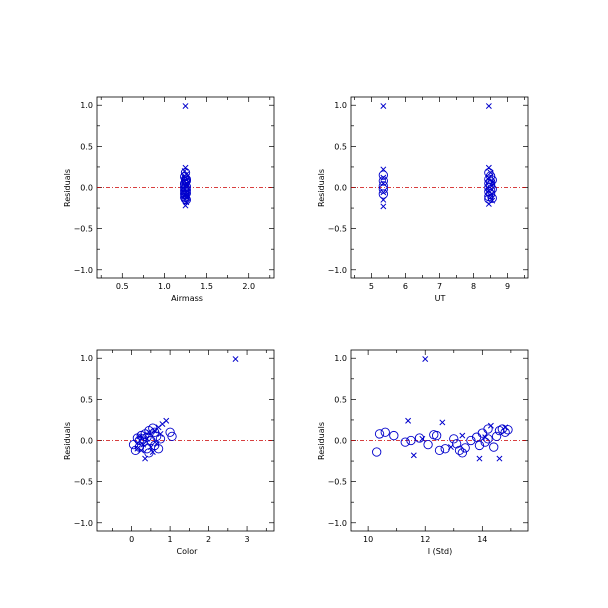 This screenshot has height=608, width=608. I want to click on panel-ut-ylabel: Residuals, so click(321, 188).